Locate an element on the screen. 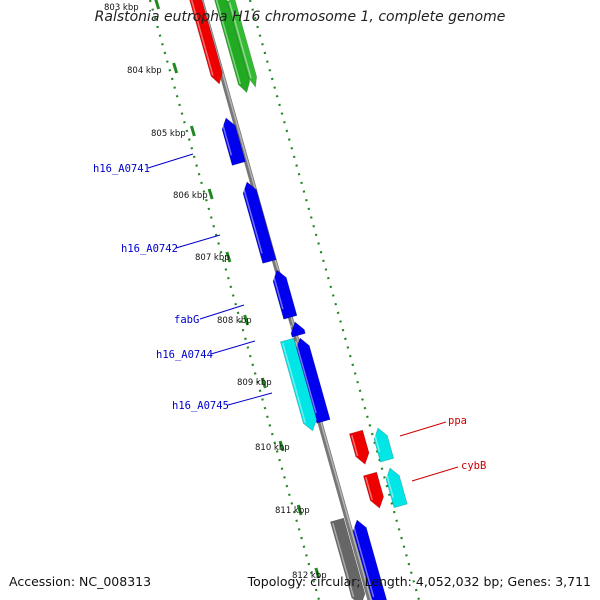 The width and height of the screenshot is (600, 600). gene-label: h16_A0744 is located at coordinates (184, 355).